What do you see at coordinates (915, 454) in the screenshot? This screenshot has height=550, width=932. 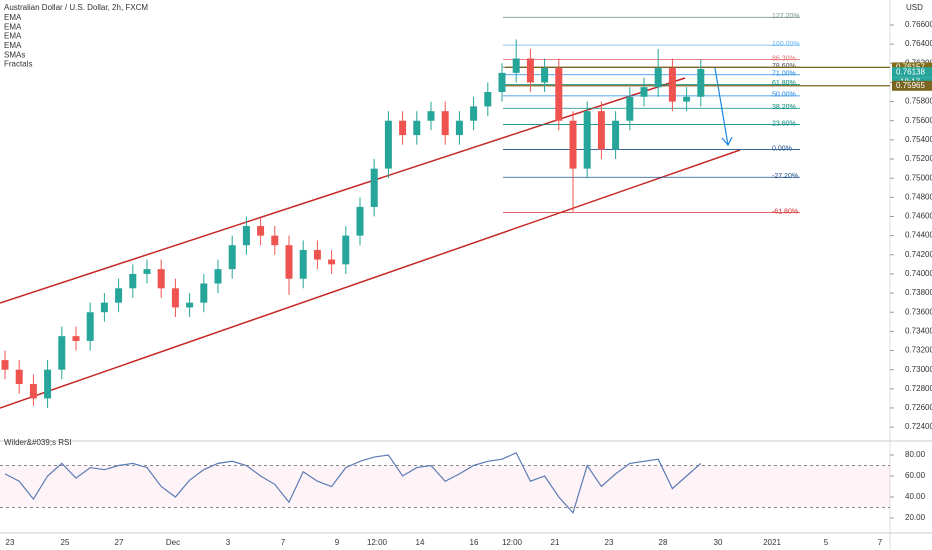 I see `rsi-tick-label: 80.00` at bounding box center [915, 454].